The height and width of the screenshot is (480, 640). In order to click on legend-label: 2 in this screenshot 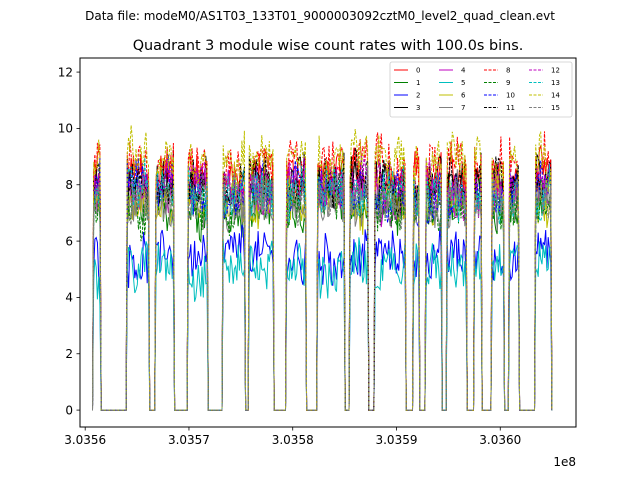, I will do `click(418, 96)`.